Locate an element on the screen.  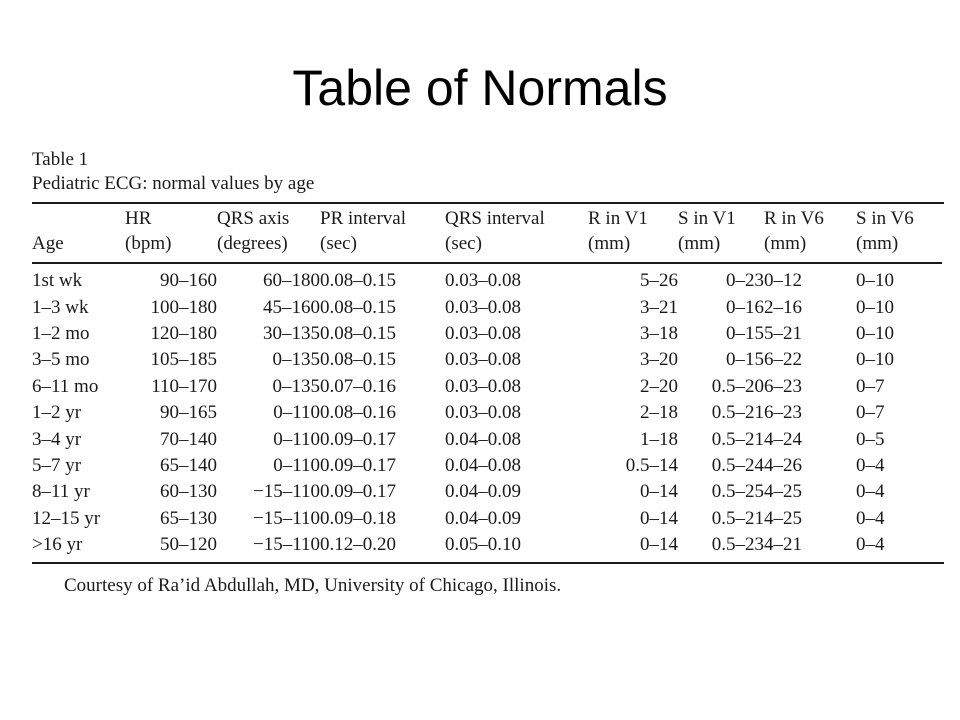
cell-s-in-v1: 0–16 is located at coordinates (745, 307).